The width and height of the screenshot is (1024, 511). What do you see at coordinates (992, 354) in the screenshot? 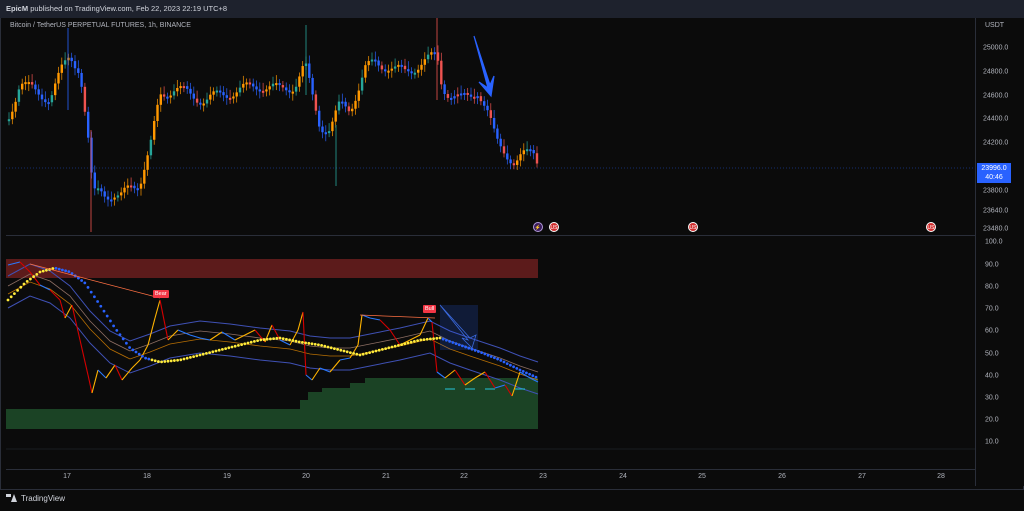
I see `indicator-tick: 50.0` at bounding box center [992, 354].